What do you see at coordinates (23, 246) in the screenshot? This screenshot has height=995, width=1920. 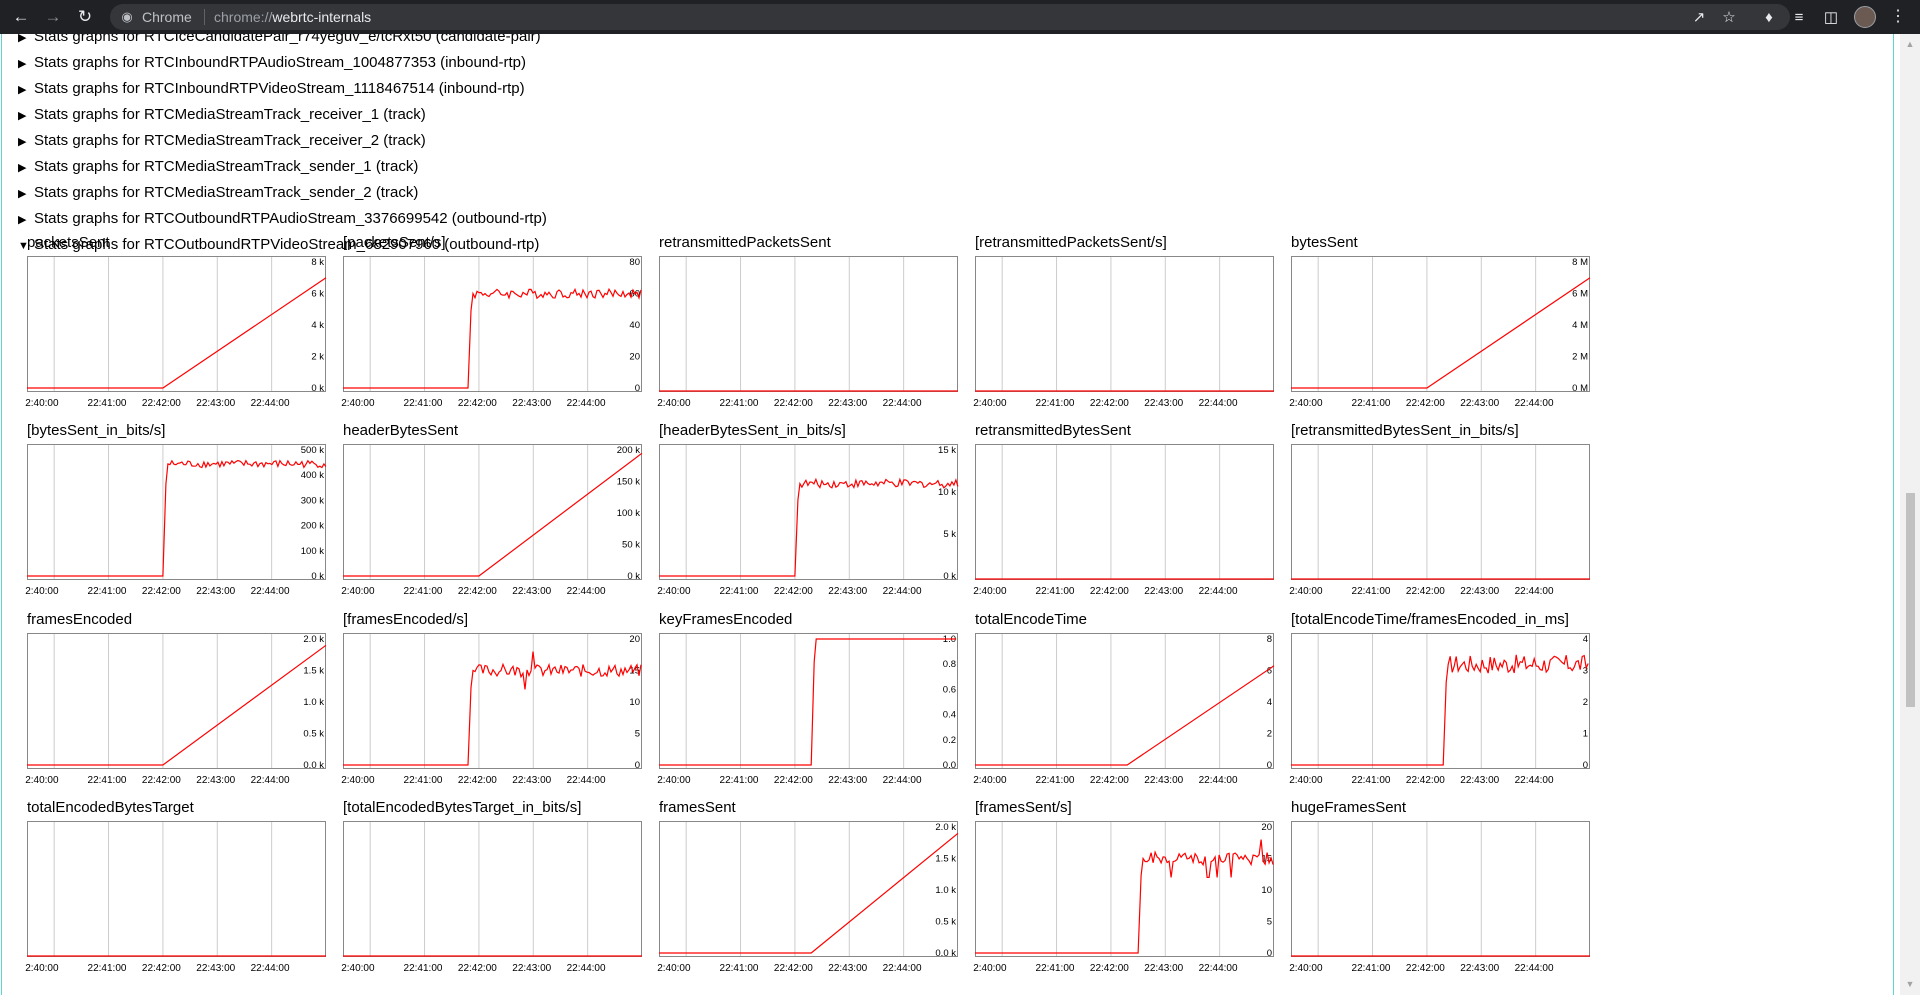 I see `expand-triangle-down-icon: ▼` at bounding box center [23, 246].